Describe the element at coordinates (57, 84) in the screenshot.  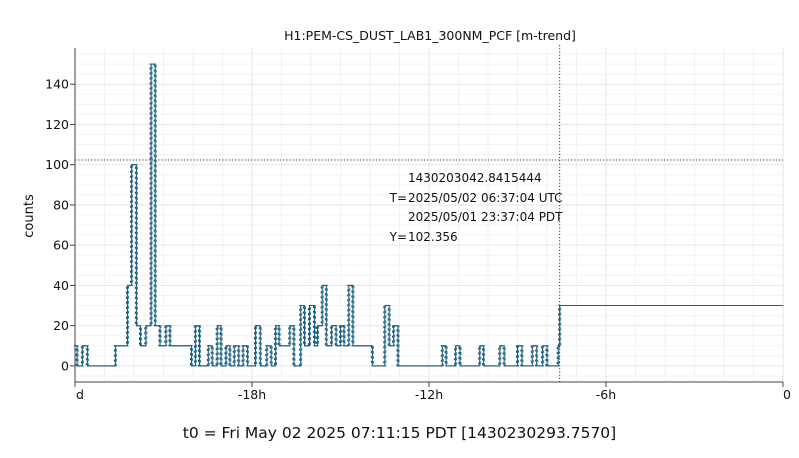
I see `y-tick-label: 140` at that location.